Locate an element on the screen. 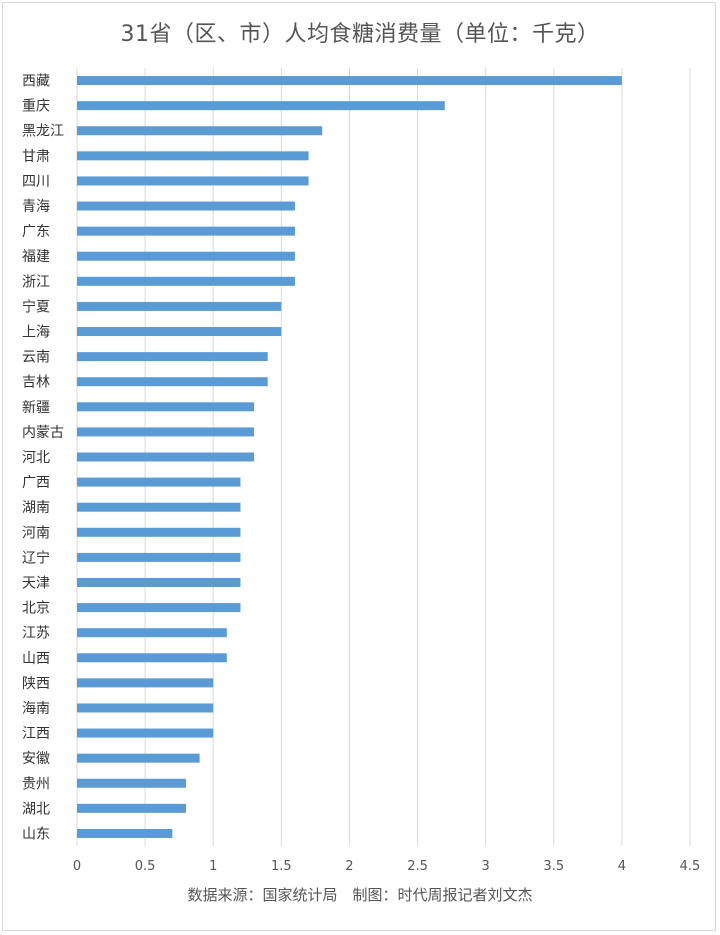 This screenshot has height=935, width=720. category-label: 新疆 is located at coordinates (36, 408).